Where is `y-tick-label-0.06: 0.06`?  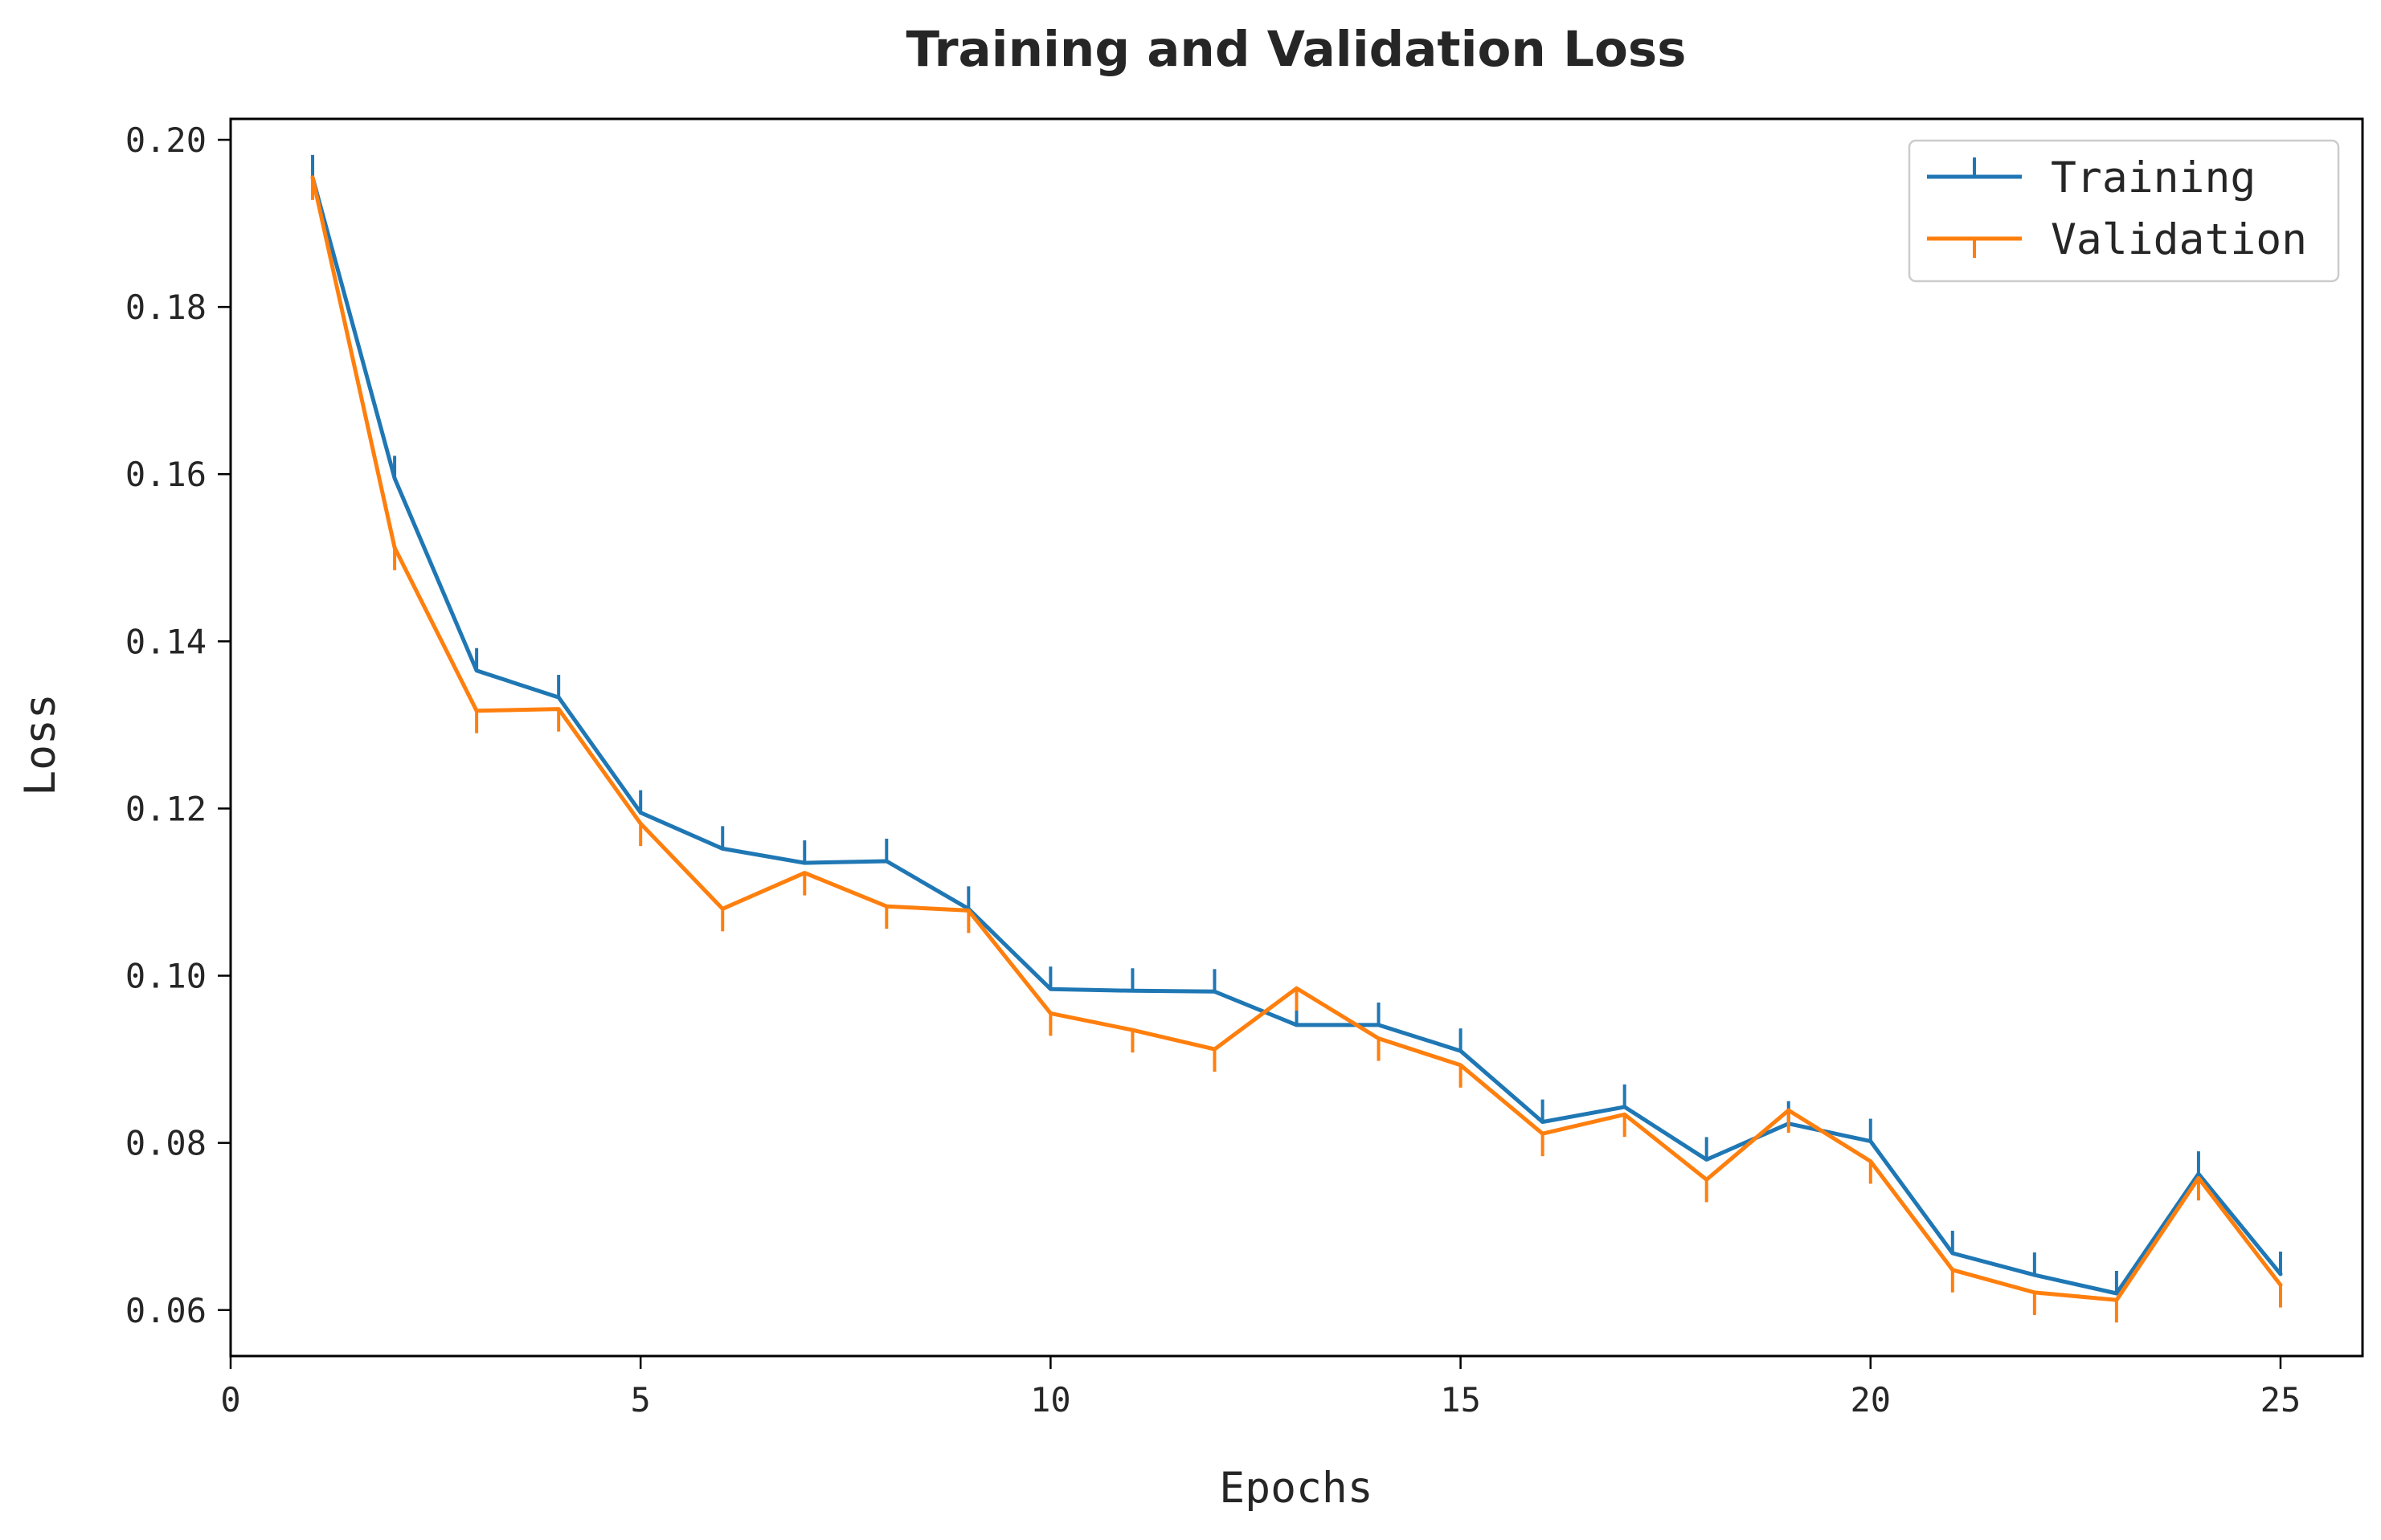
y-tick-label-0.06: 0.06 is located at coordinates (166, 1310).